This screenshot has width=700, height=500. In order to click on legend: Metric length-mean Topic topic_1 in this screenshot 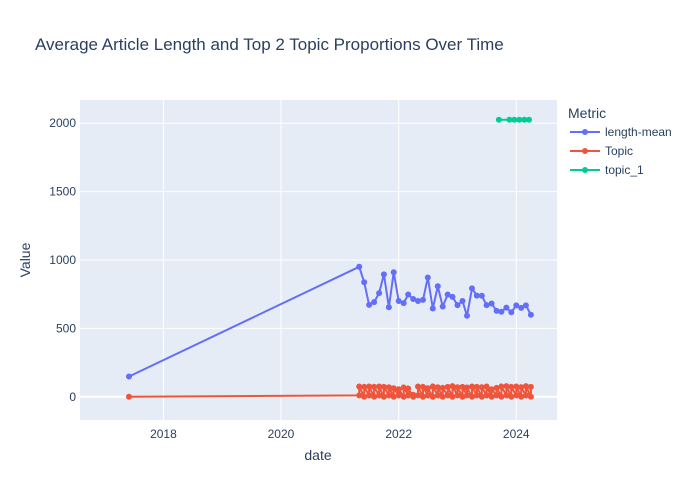, I will do `click(620, 141)`.